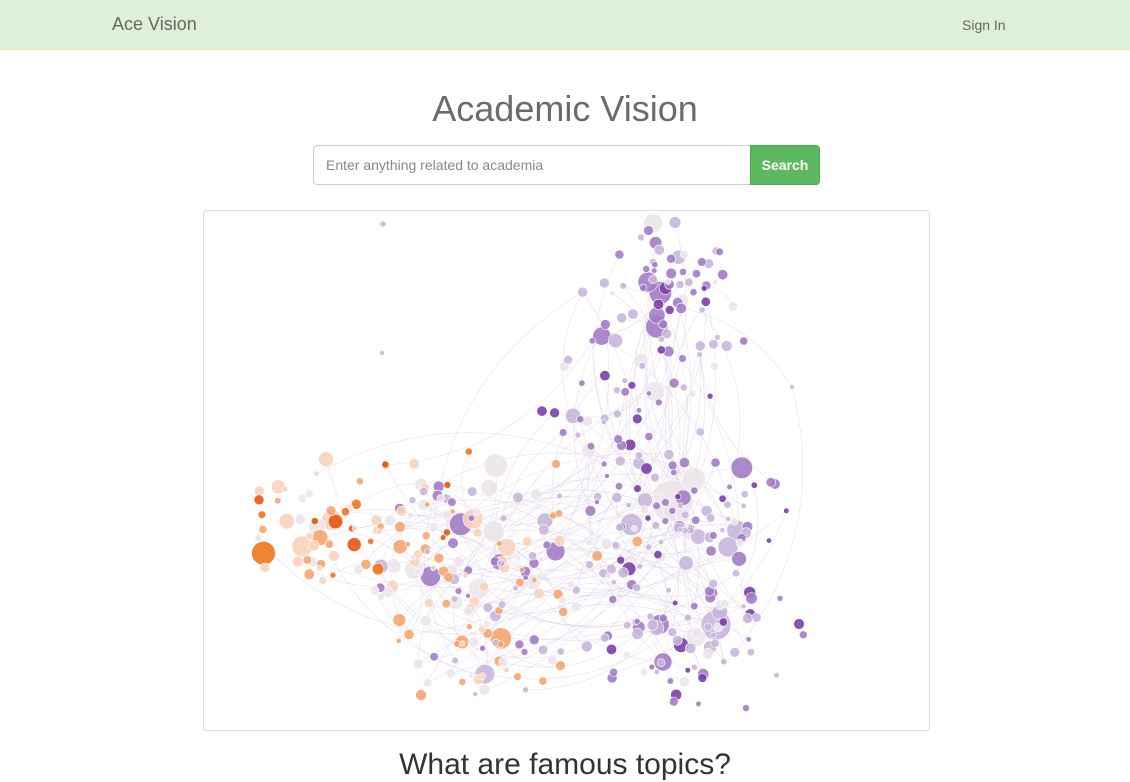 This screenshot has height=782, width=1130. What do you see at coordinates (531, 165) in the screenshot?
I see `search-input` at bounding box center [531, 165].